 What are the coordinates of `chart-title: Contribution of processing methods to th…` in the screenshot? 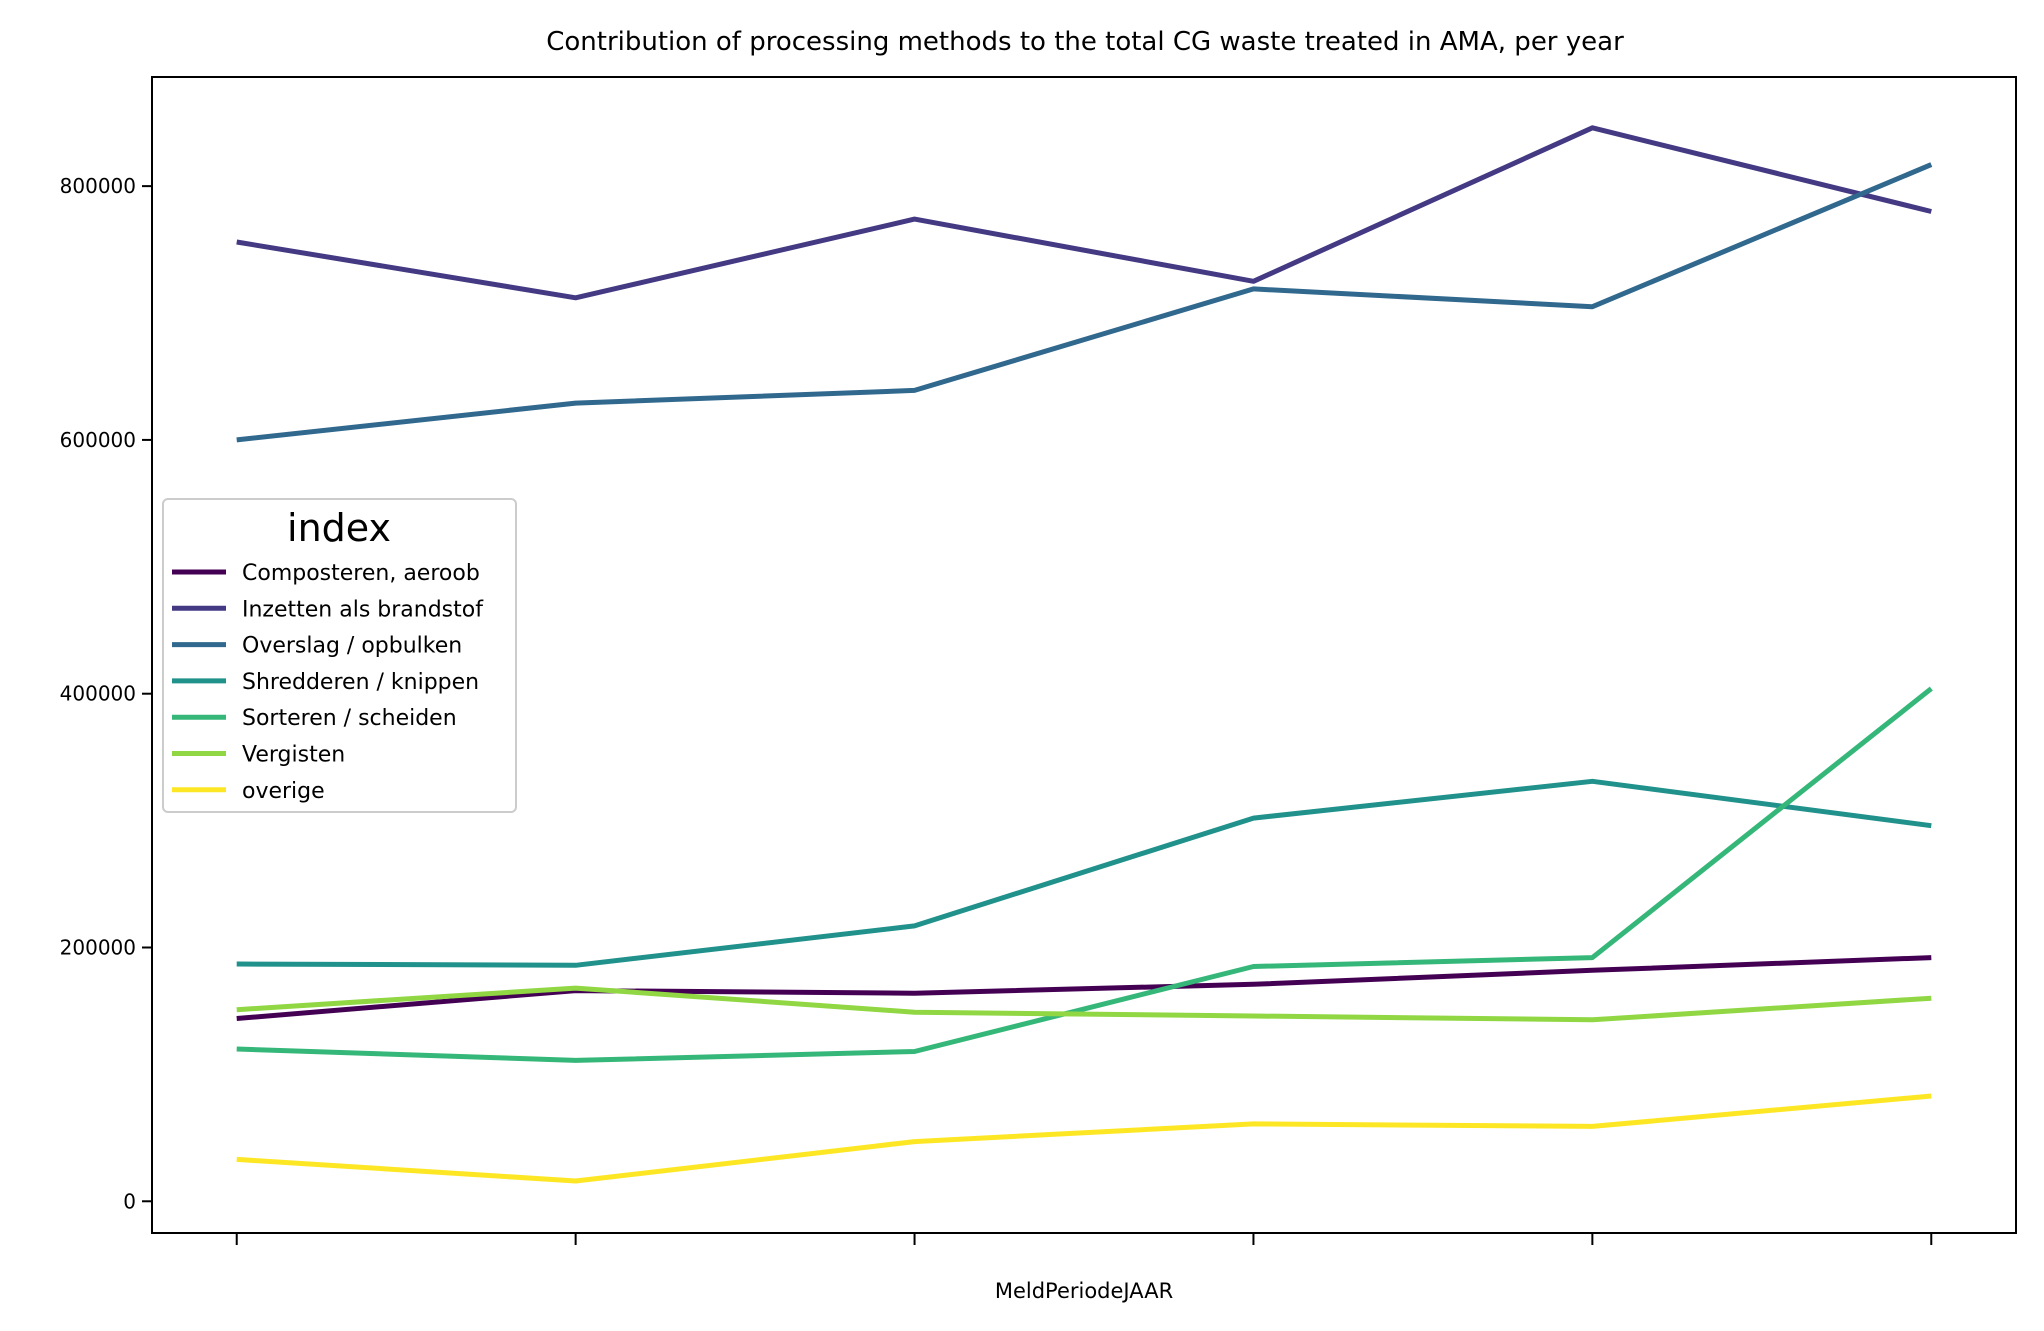 It's located at (1085, 42).